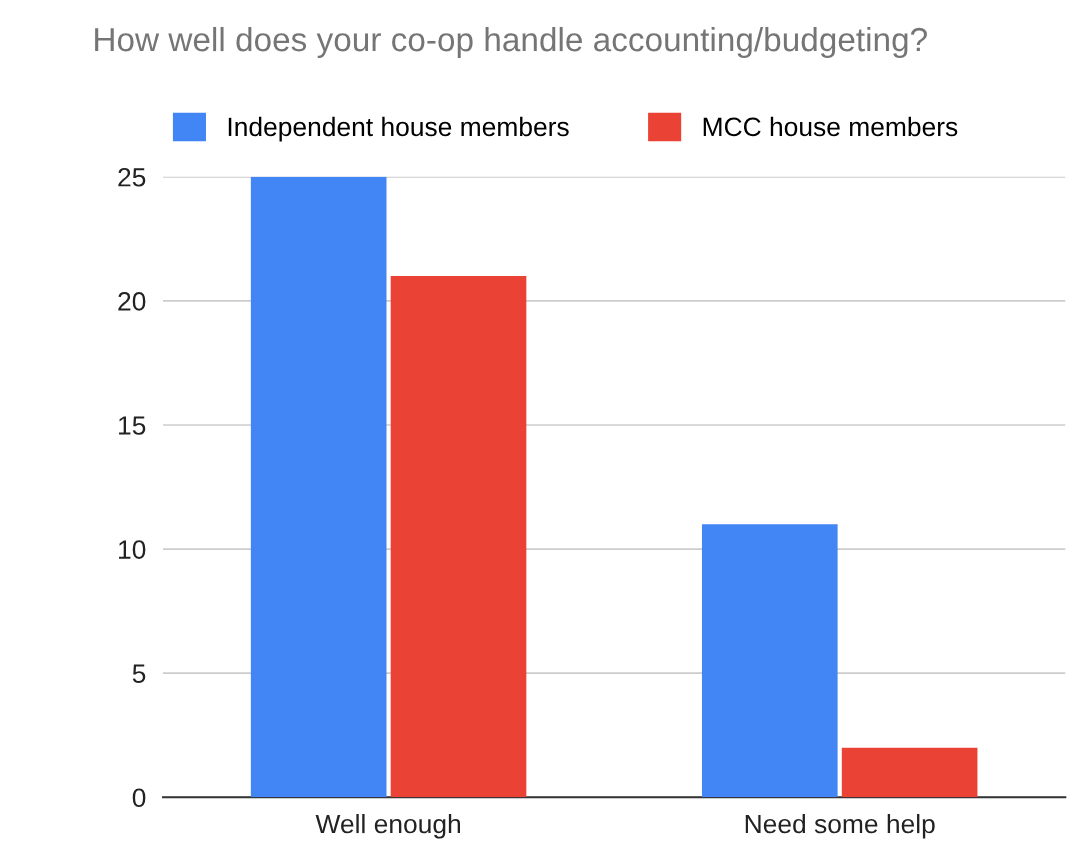 This screenshot has height=850, width=1087. Describe the element at coordinates (132, 425) in the screenshot. I see `y-tick-label: 15` at that location.